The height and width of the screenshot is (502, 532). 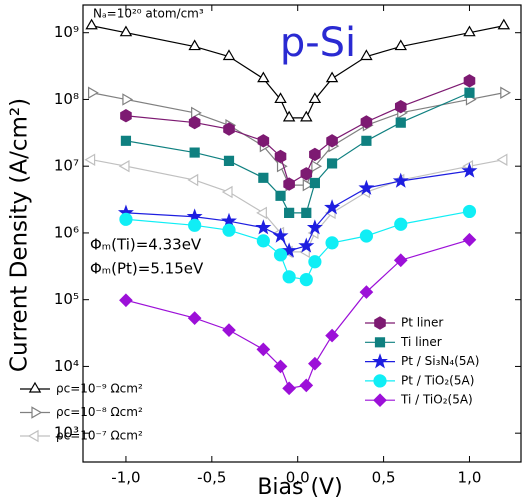 I want to click on x-tick-label: 1,0, so click(x=470, y=478).